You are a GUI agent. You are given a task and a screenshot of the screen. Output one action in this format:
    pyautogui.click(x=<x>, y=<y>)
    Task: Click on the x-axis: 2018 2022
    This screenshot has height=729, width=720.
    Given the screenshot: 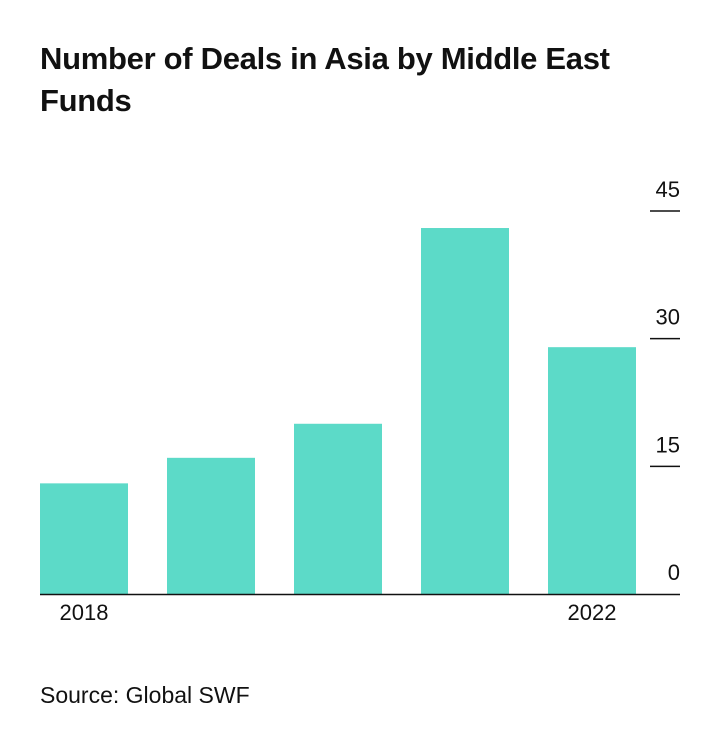 What is the action you would take?
    pyautogui.click(x=360, y=609)
    